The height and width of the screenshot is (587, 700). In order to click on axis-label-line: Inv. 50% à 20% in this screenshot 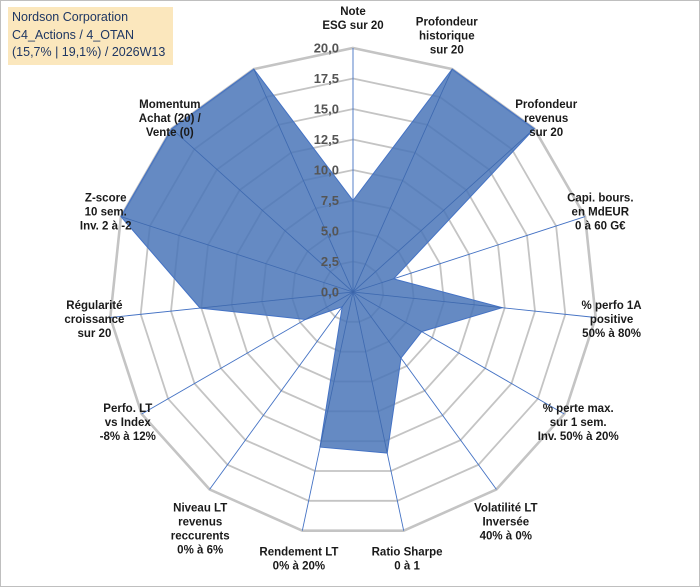, I will do `click(578, 437)`.